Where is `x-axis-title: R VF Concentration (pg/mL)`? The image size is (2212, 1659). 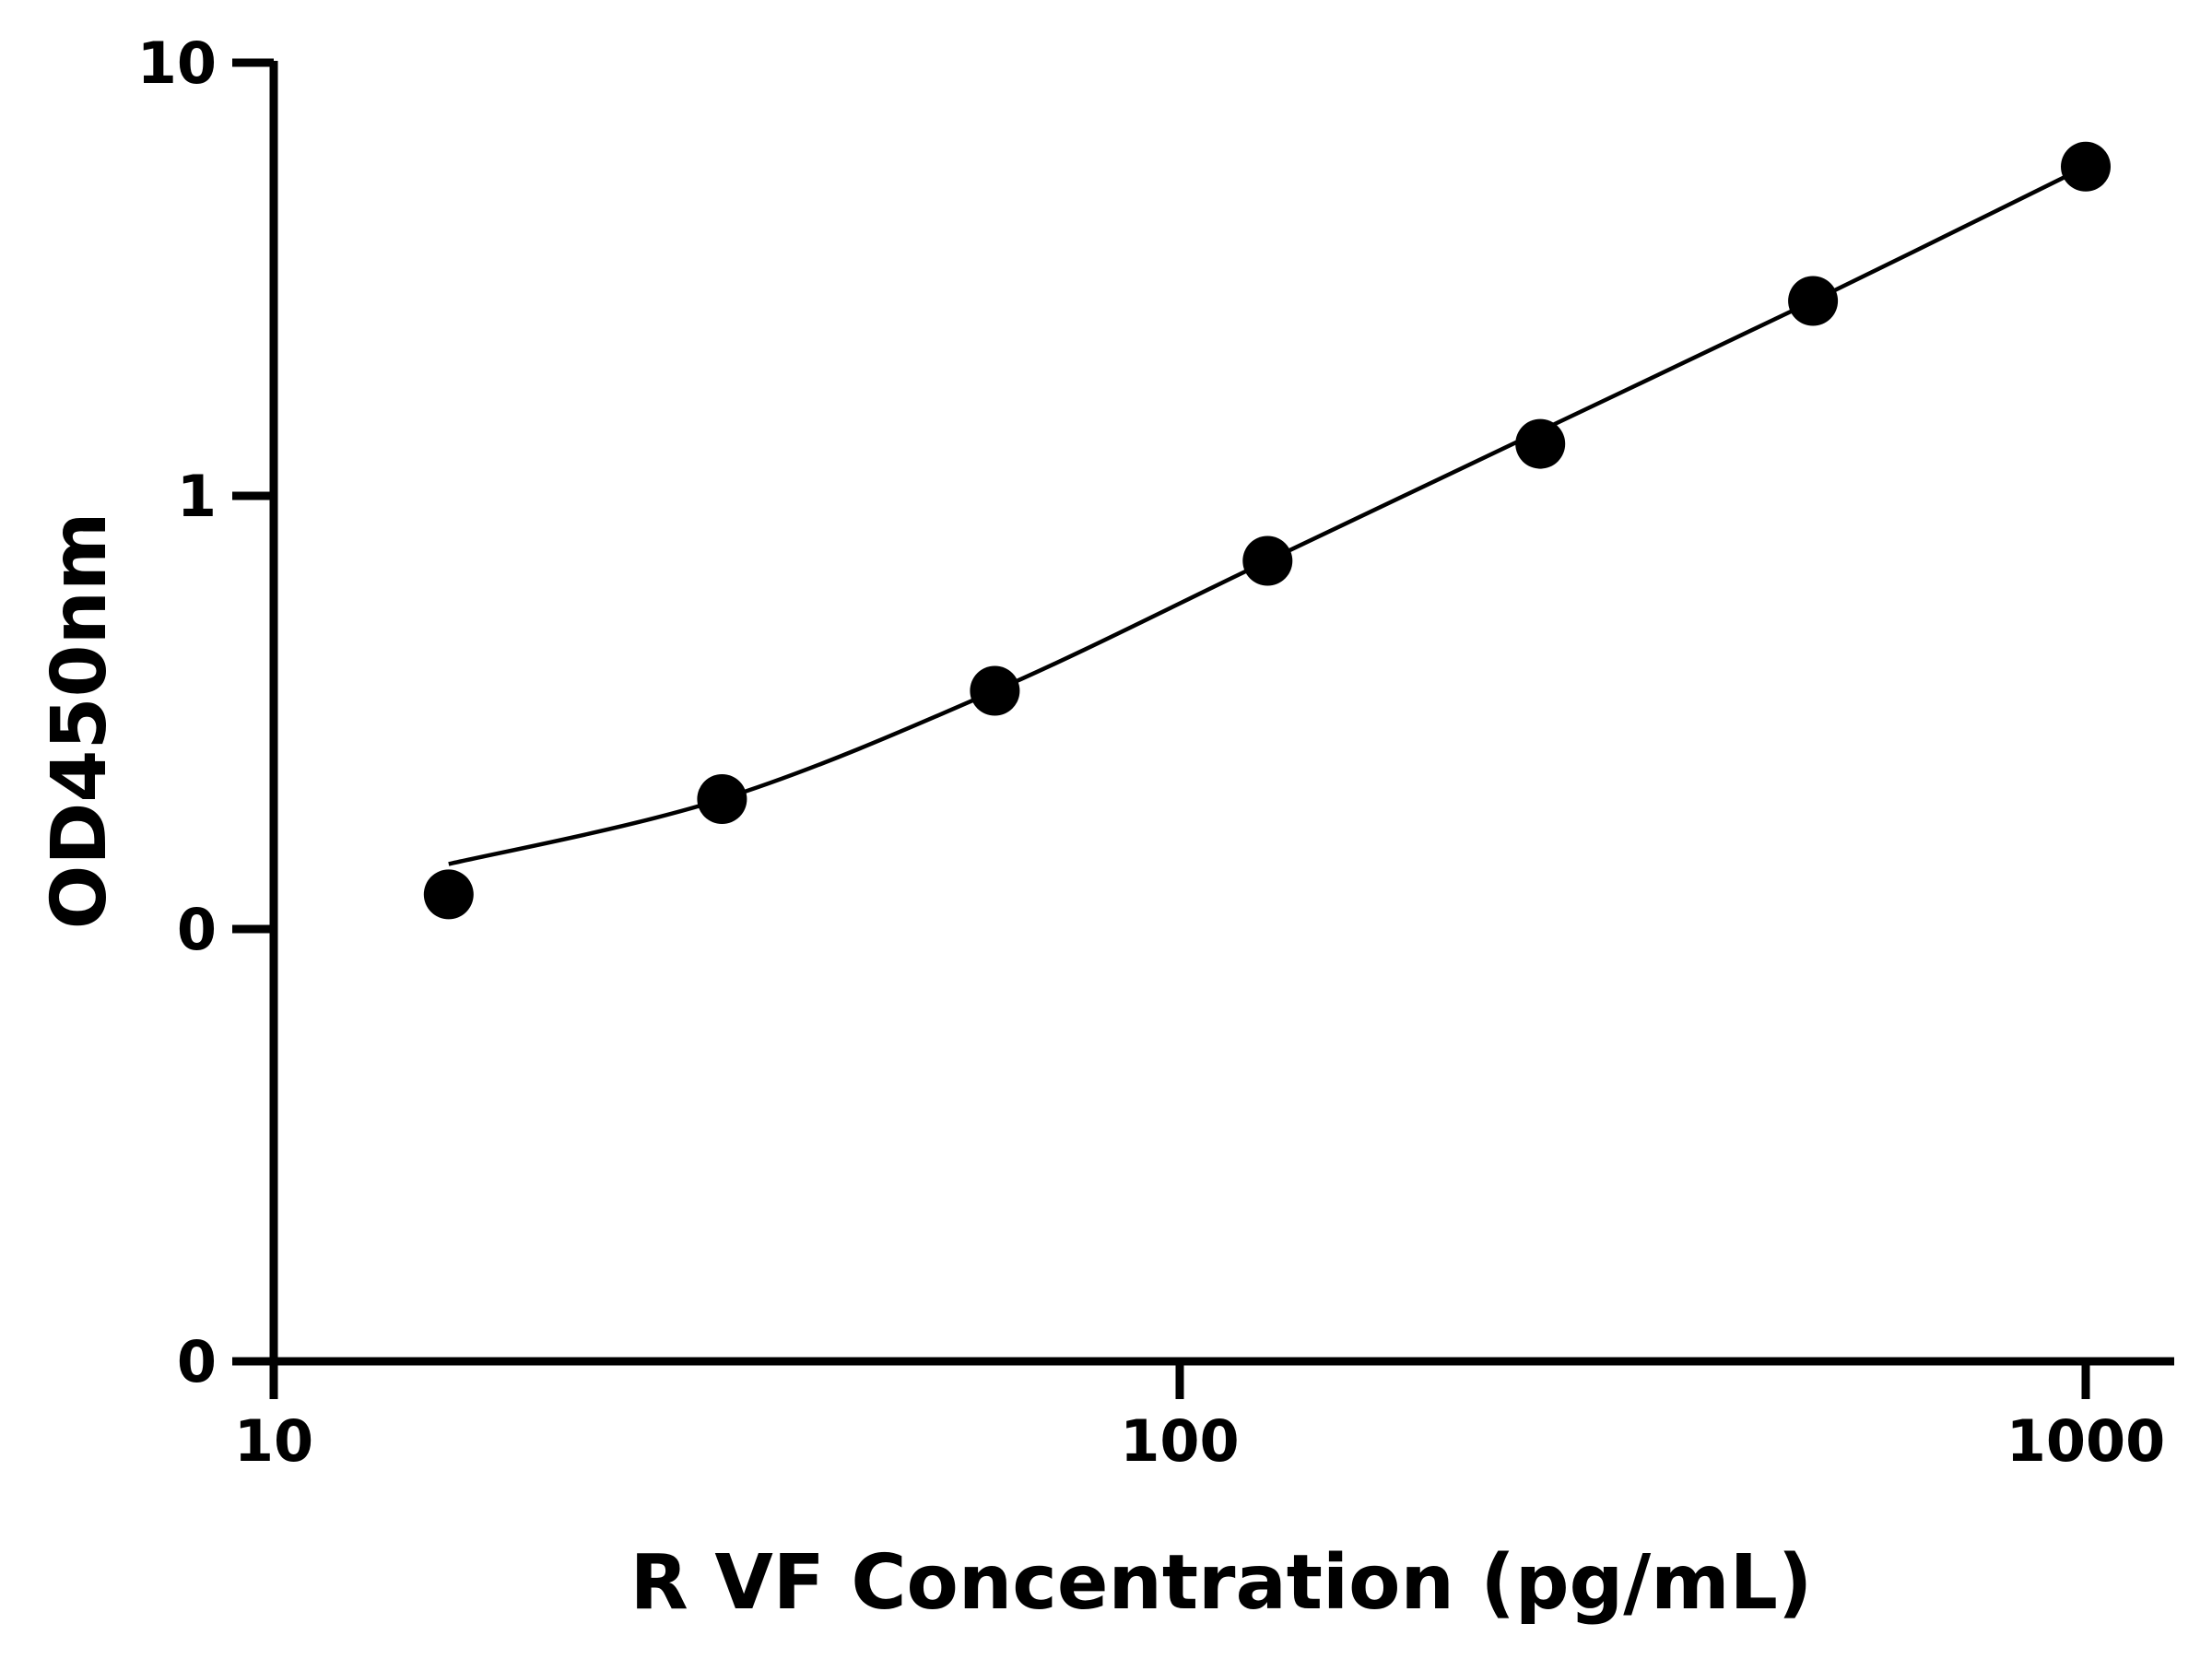 x-axis-title: R VF Concentration (pg/mL) is located at coordinates (1221, 1583).